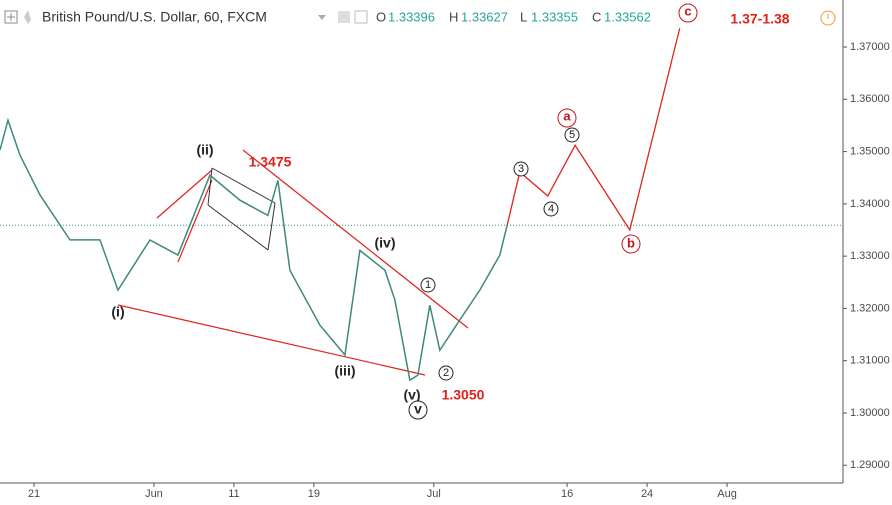  What do you see at coordinates (204, 150) in the screenshot?
I see `wave-label: (ii)` at bounding box center [204, 150].